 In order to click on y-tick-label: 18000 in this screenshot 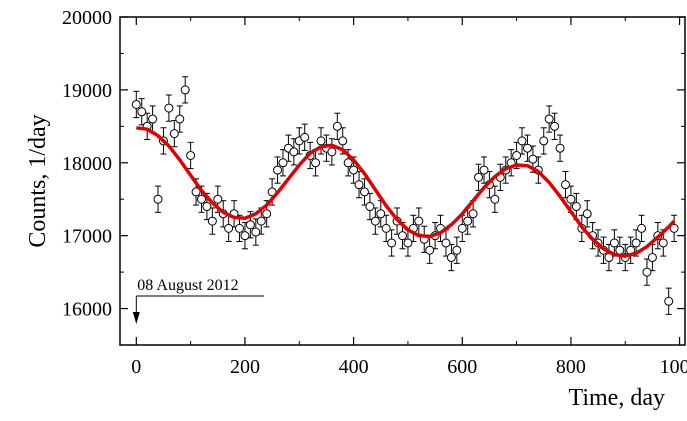, I will do `click(87, 164)`.